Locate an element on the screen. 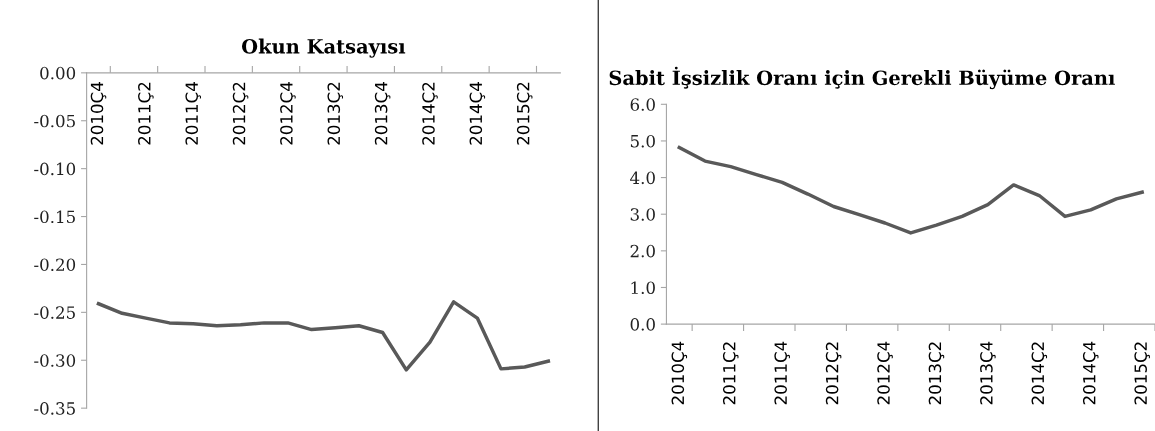 This screenshot has height=431, width=1155. y-tick-label: -0.25 is located at coordinates (54, 312).